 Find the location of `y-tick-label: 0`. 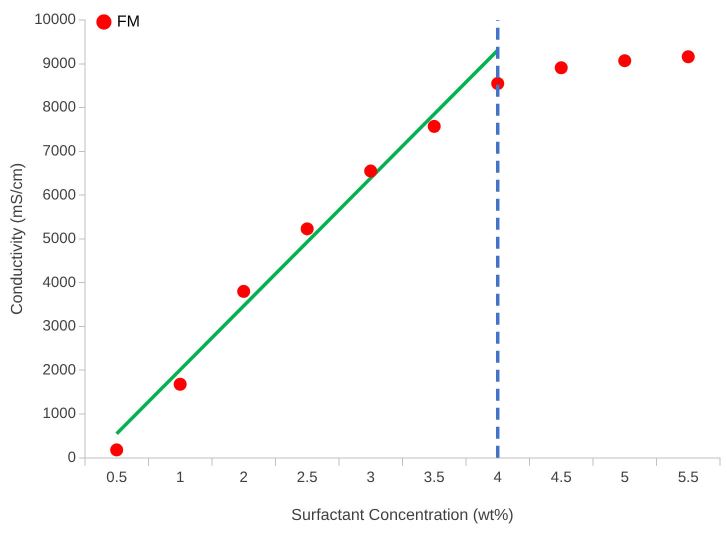

y-tick-label: 0 is located at coordinates (72, 457).